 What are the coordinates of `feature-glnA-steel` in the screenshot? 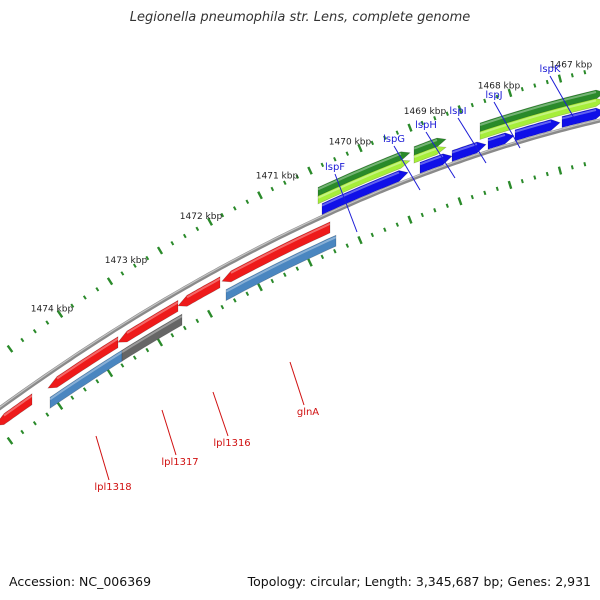 It's located at (281, 268).